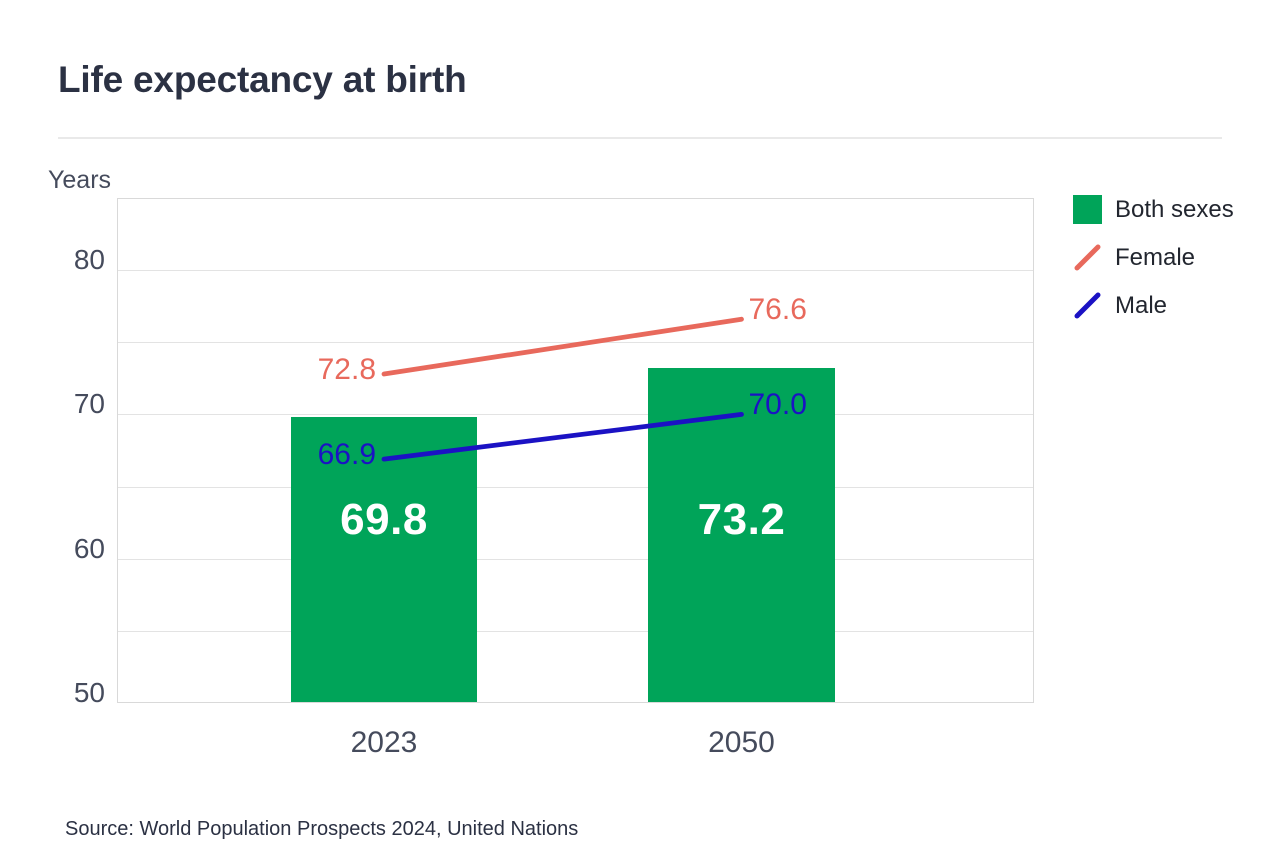 Image resolution: width=1280 pixels, height=854 pixels. What do you see at coordinates (562, 346) in the screenshot?
I see `line-female` at bounding box center [562, 346].